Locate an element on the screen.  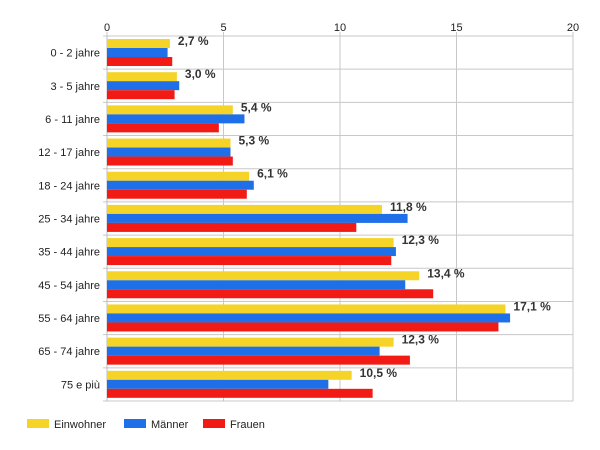
legend-label: Frauen is located at coordinates (247, 425).